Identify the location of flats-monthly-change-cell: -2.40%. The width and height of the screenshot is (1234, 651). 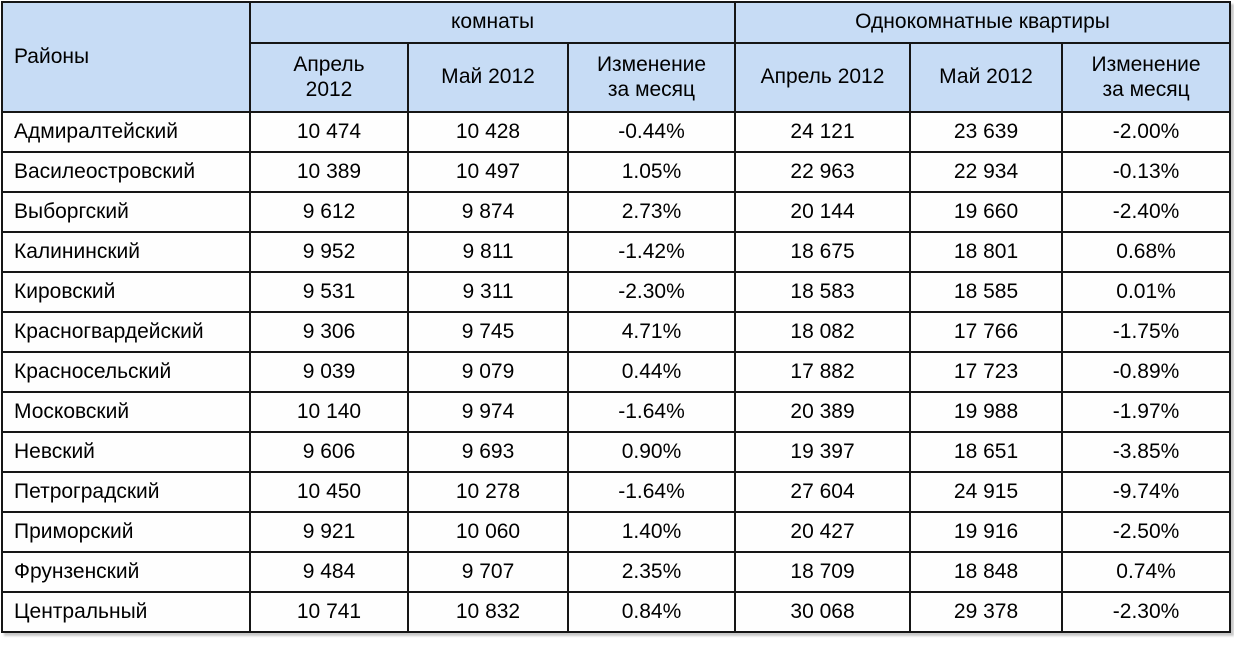
(1146, 212).